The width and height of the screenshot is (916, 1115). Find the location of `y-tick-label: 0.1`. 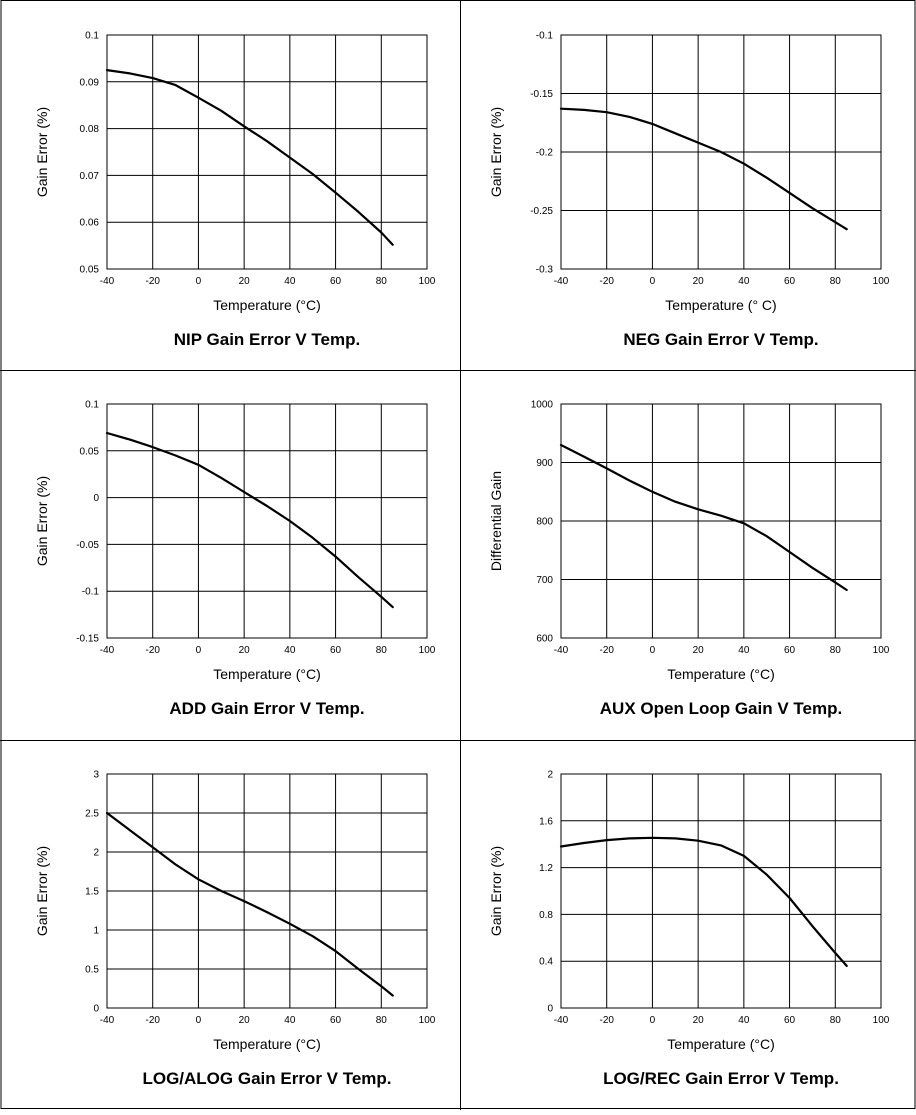

y-tick-label: 0.1 is located at coordinates (92, 405).